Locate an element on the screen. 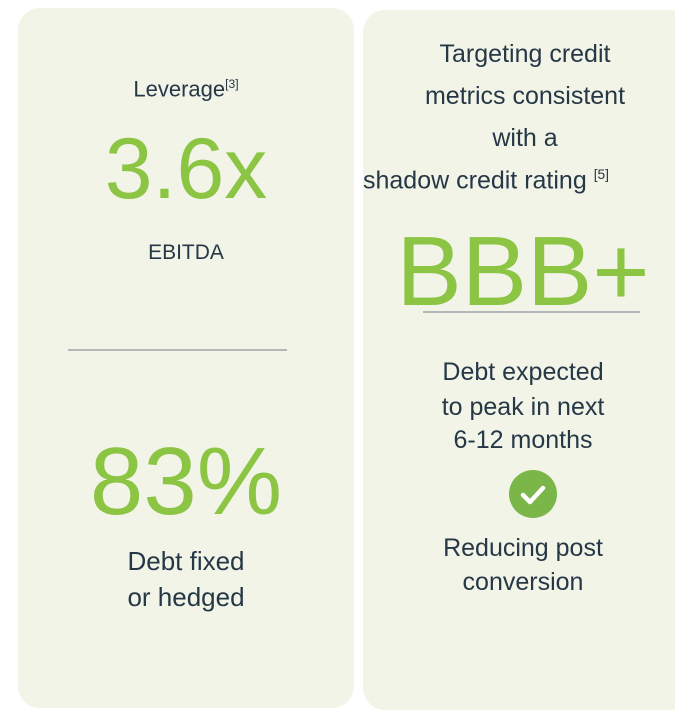 Image resolution: width=675 pixels, height=710 pixels. heading-line: Targeting credit is located at coordinates (525, 54).